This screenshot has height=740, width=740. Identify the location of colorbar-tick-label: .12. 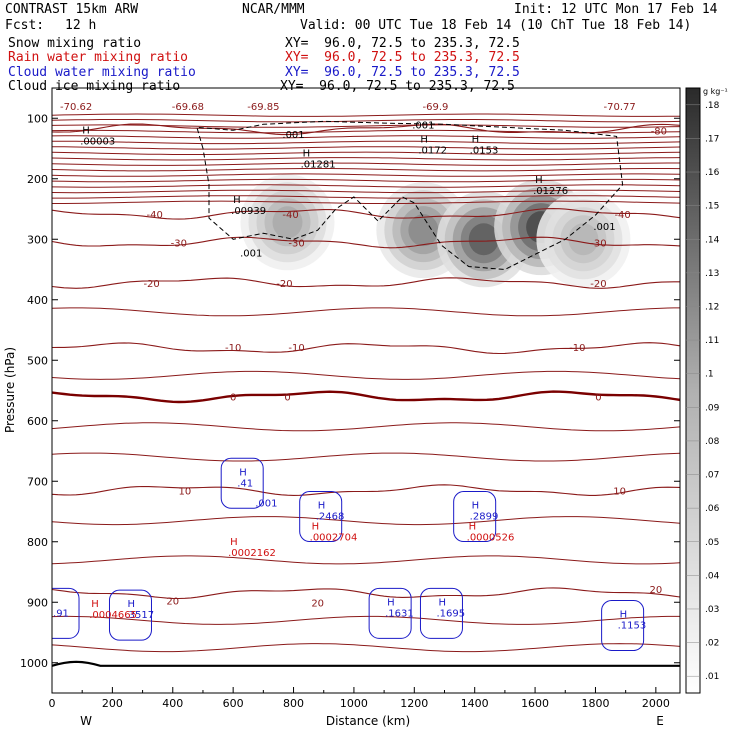
(712, 307).